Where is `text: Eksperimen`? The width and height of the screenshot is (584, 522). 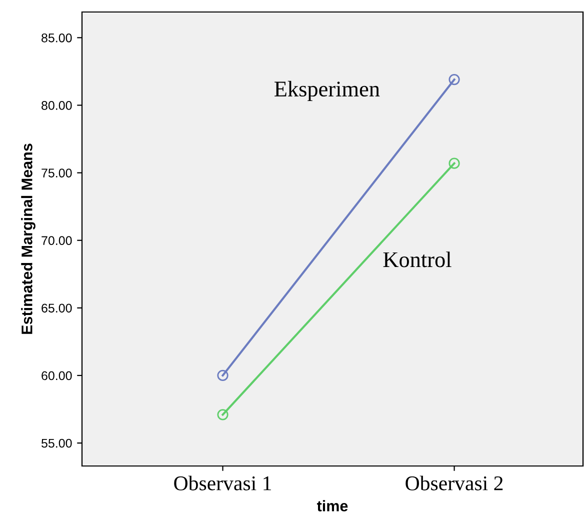 text: Eksperimen is located at coordinates (327, 91).